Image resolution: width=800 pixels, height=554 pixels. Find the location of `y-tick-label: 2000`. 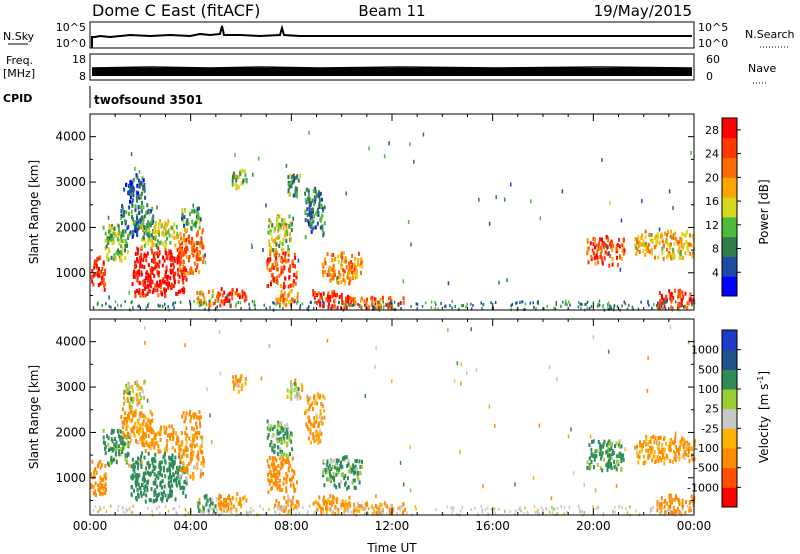

y-tick-label: 2000 is located at coordinates (70, 432).